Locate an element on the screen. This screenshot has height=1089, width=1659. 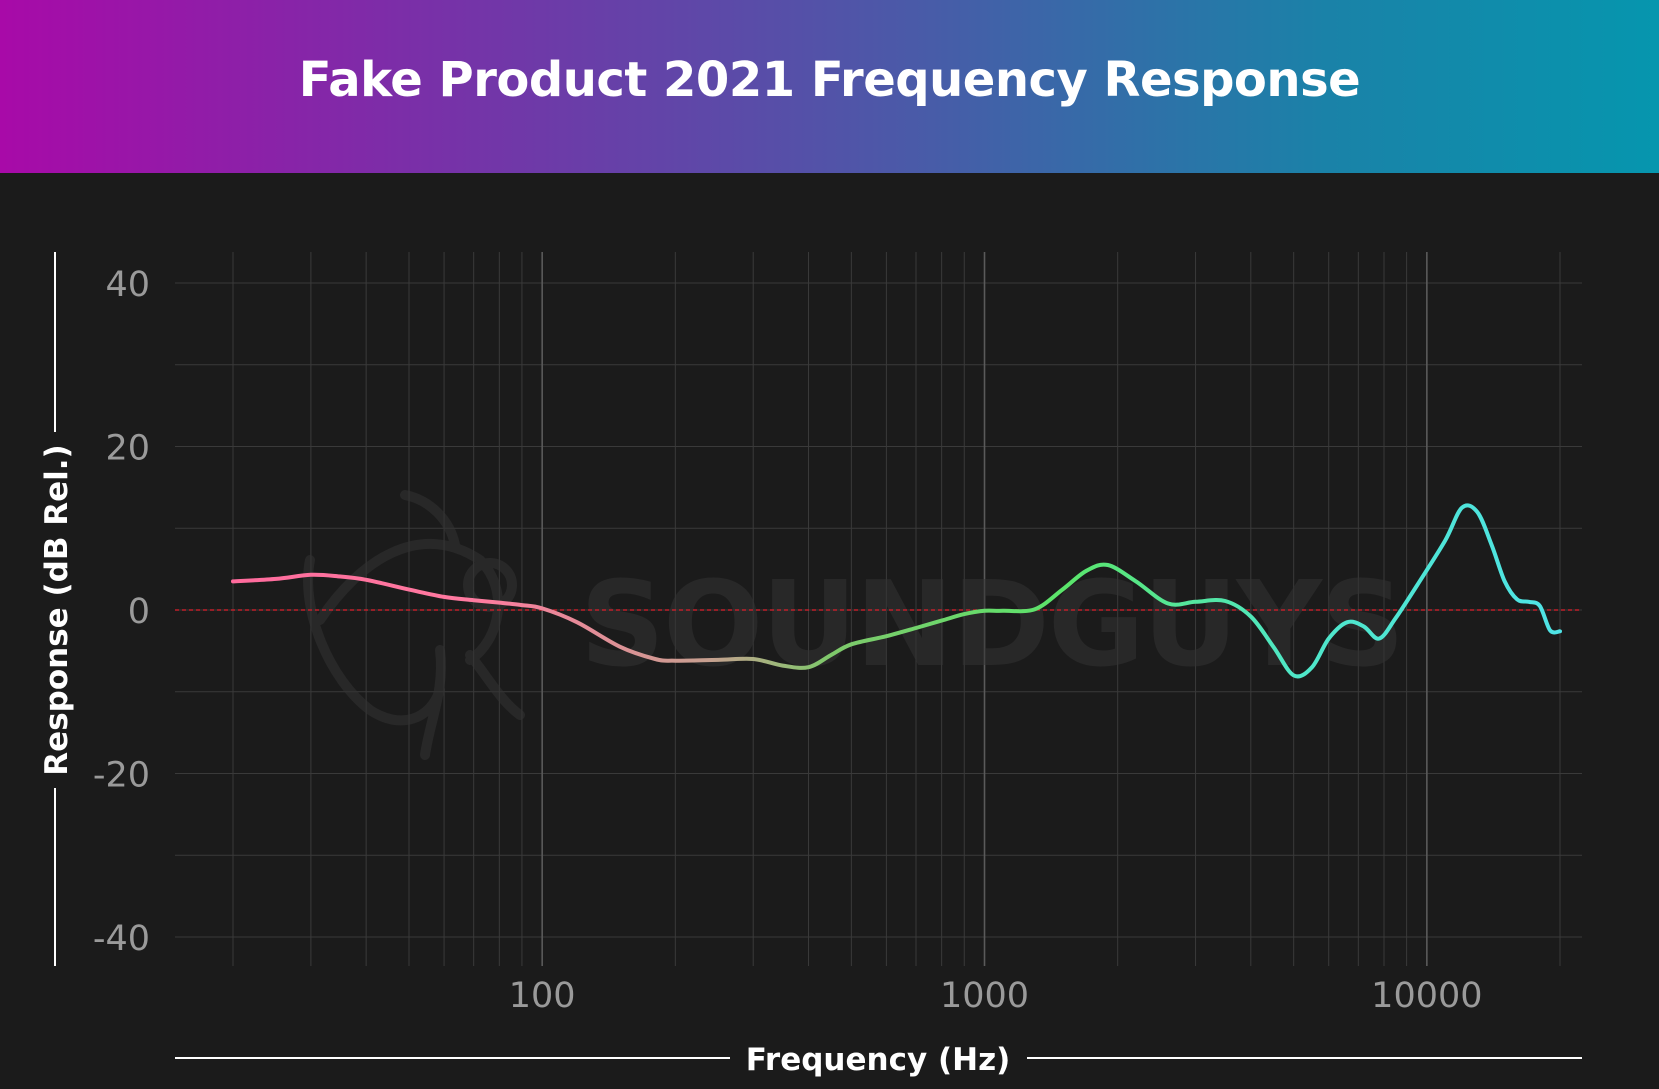
watermark-text: SOUNDGUYS is located at coordinates (991, 624).